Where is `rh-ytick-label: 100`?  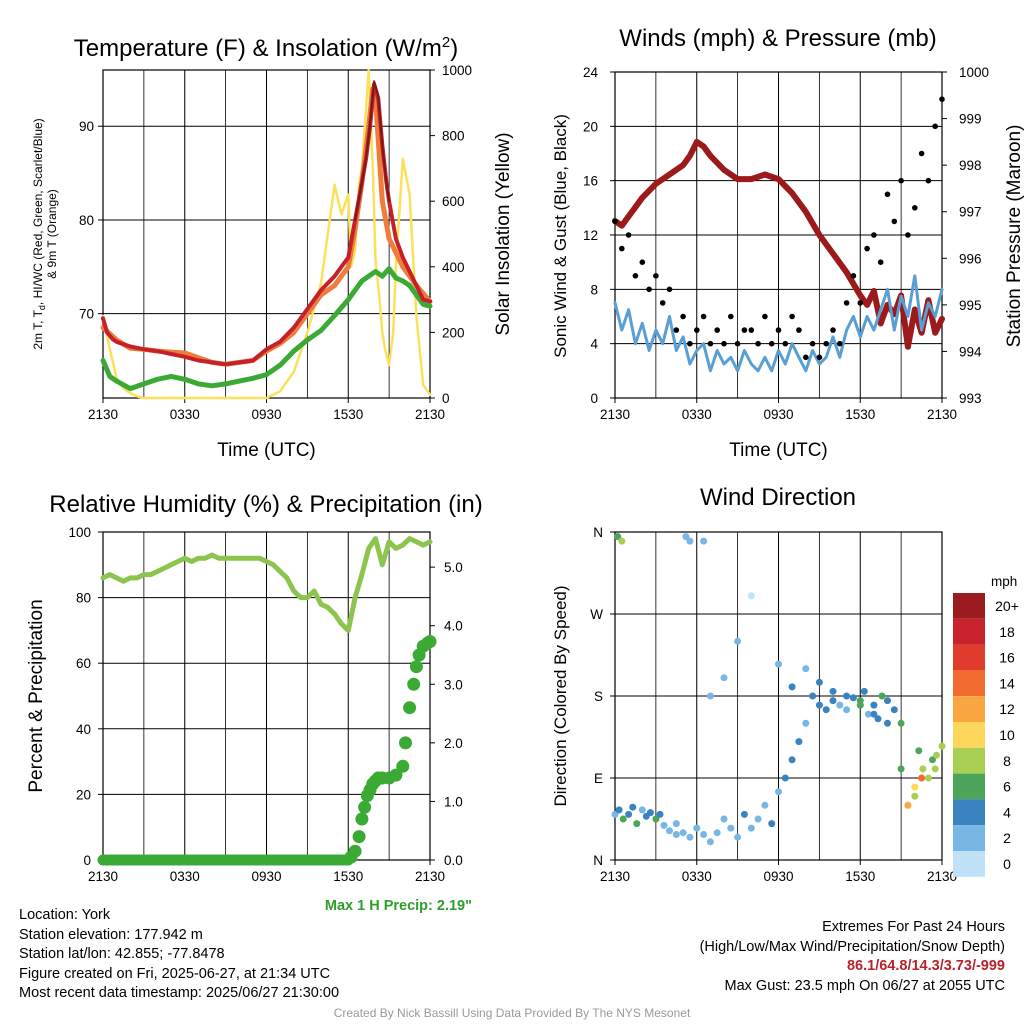 rh-ytick-label: 100 is located at coordinates (79, 532).